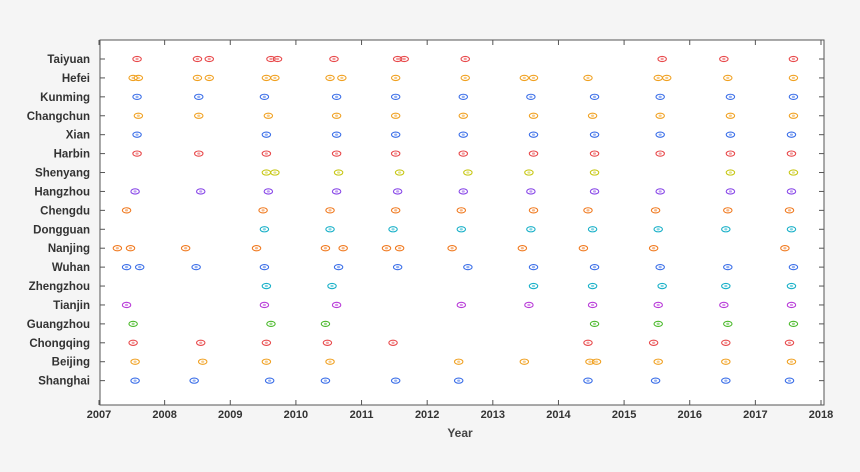  What do you see at coordinates (65, 211) in the screenshot?
I see `category-label-chengdu: Chengdu` at bounding box center [65, 211].